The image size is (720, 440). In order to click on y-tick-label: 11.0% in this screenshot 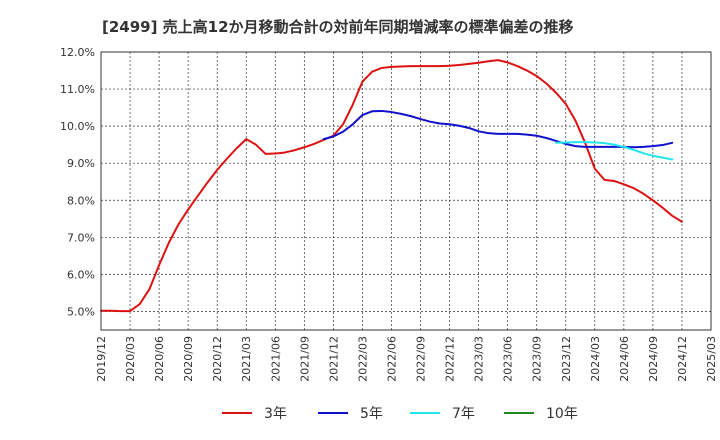, I will do `click(77, 89)`.